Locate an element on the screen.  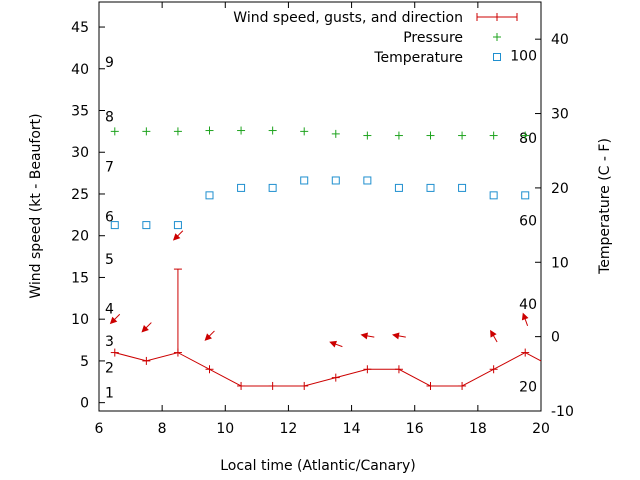
fahrenheit-label: 60 is located at coordinates (528, 222).